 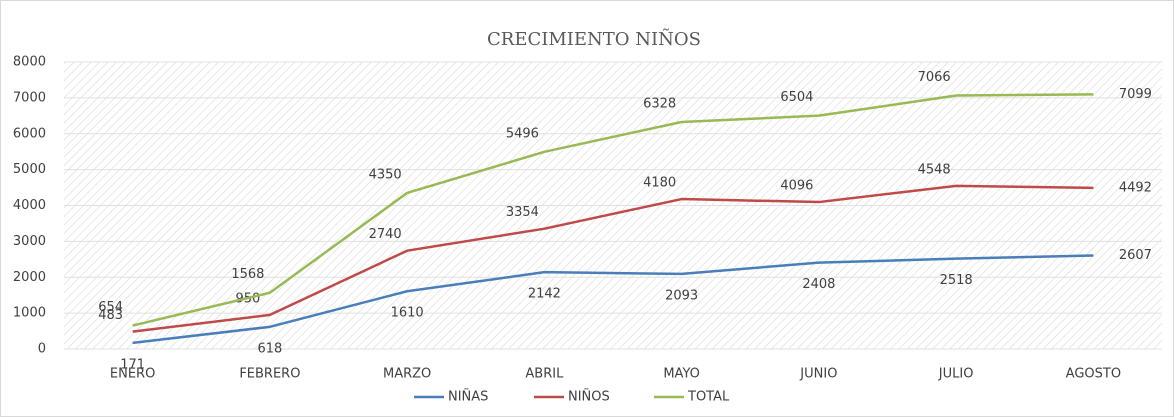 I want to click on data-label: 6504, so click(x=796, y=97).